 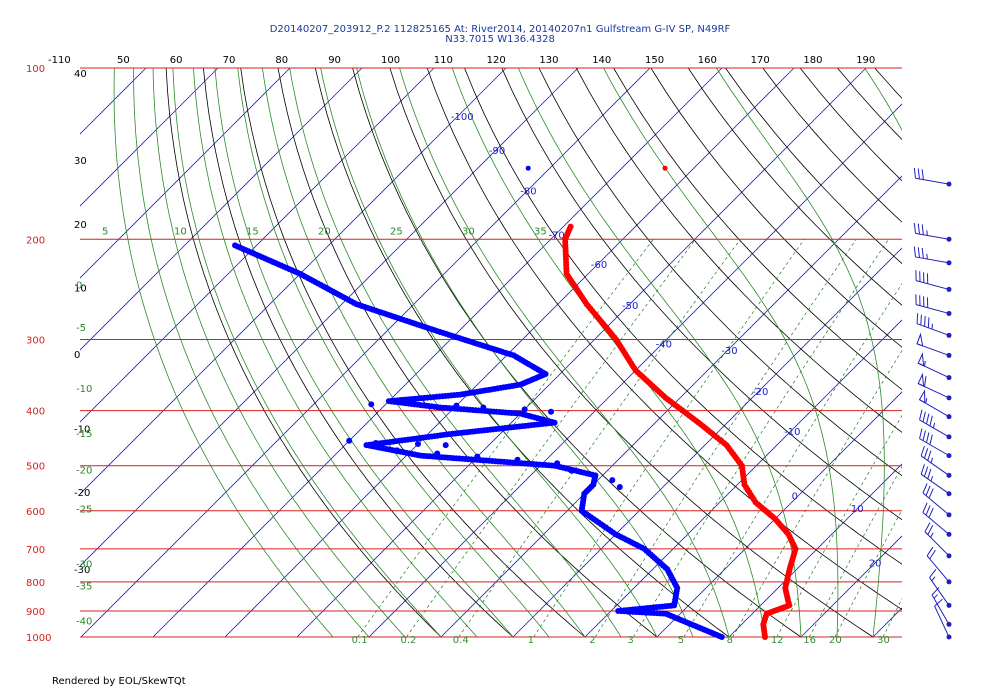 I want to click on isotherm-label: -50, so click(x=630, y=306).